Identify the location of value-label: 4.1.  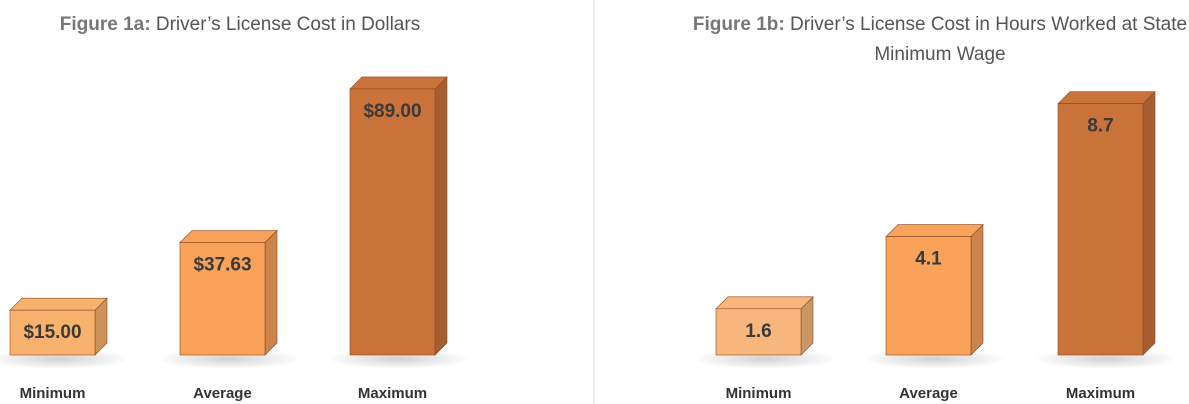
(928, 259).